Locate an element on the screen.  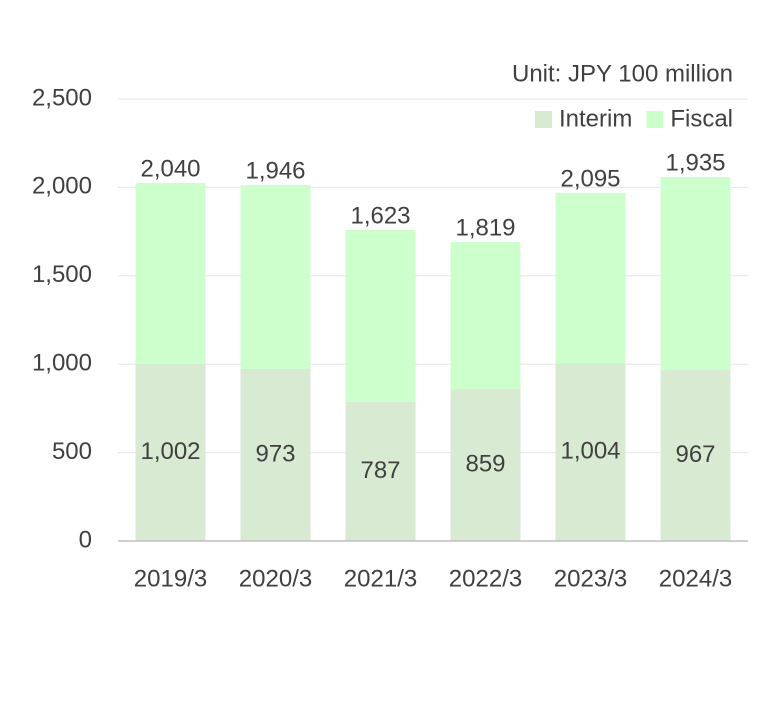
legend-label: Interim is located at coordinates (595, 118).